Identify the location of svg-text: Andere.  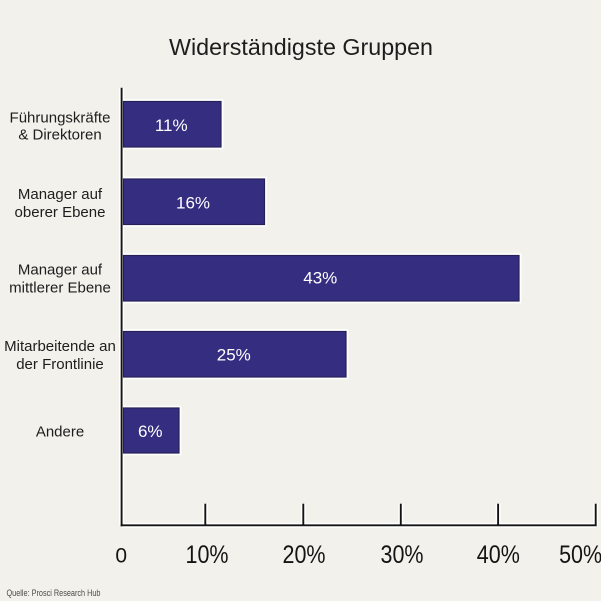
(60, 432).